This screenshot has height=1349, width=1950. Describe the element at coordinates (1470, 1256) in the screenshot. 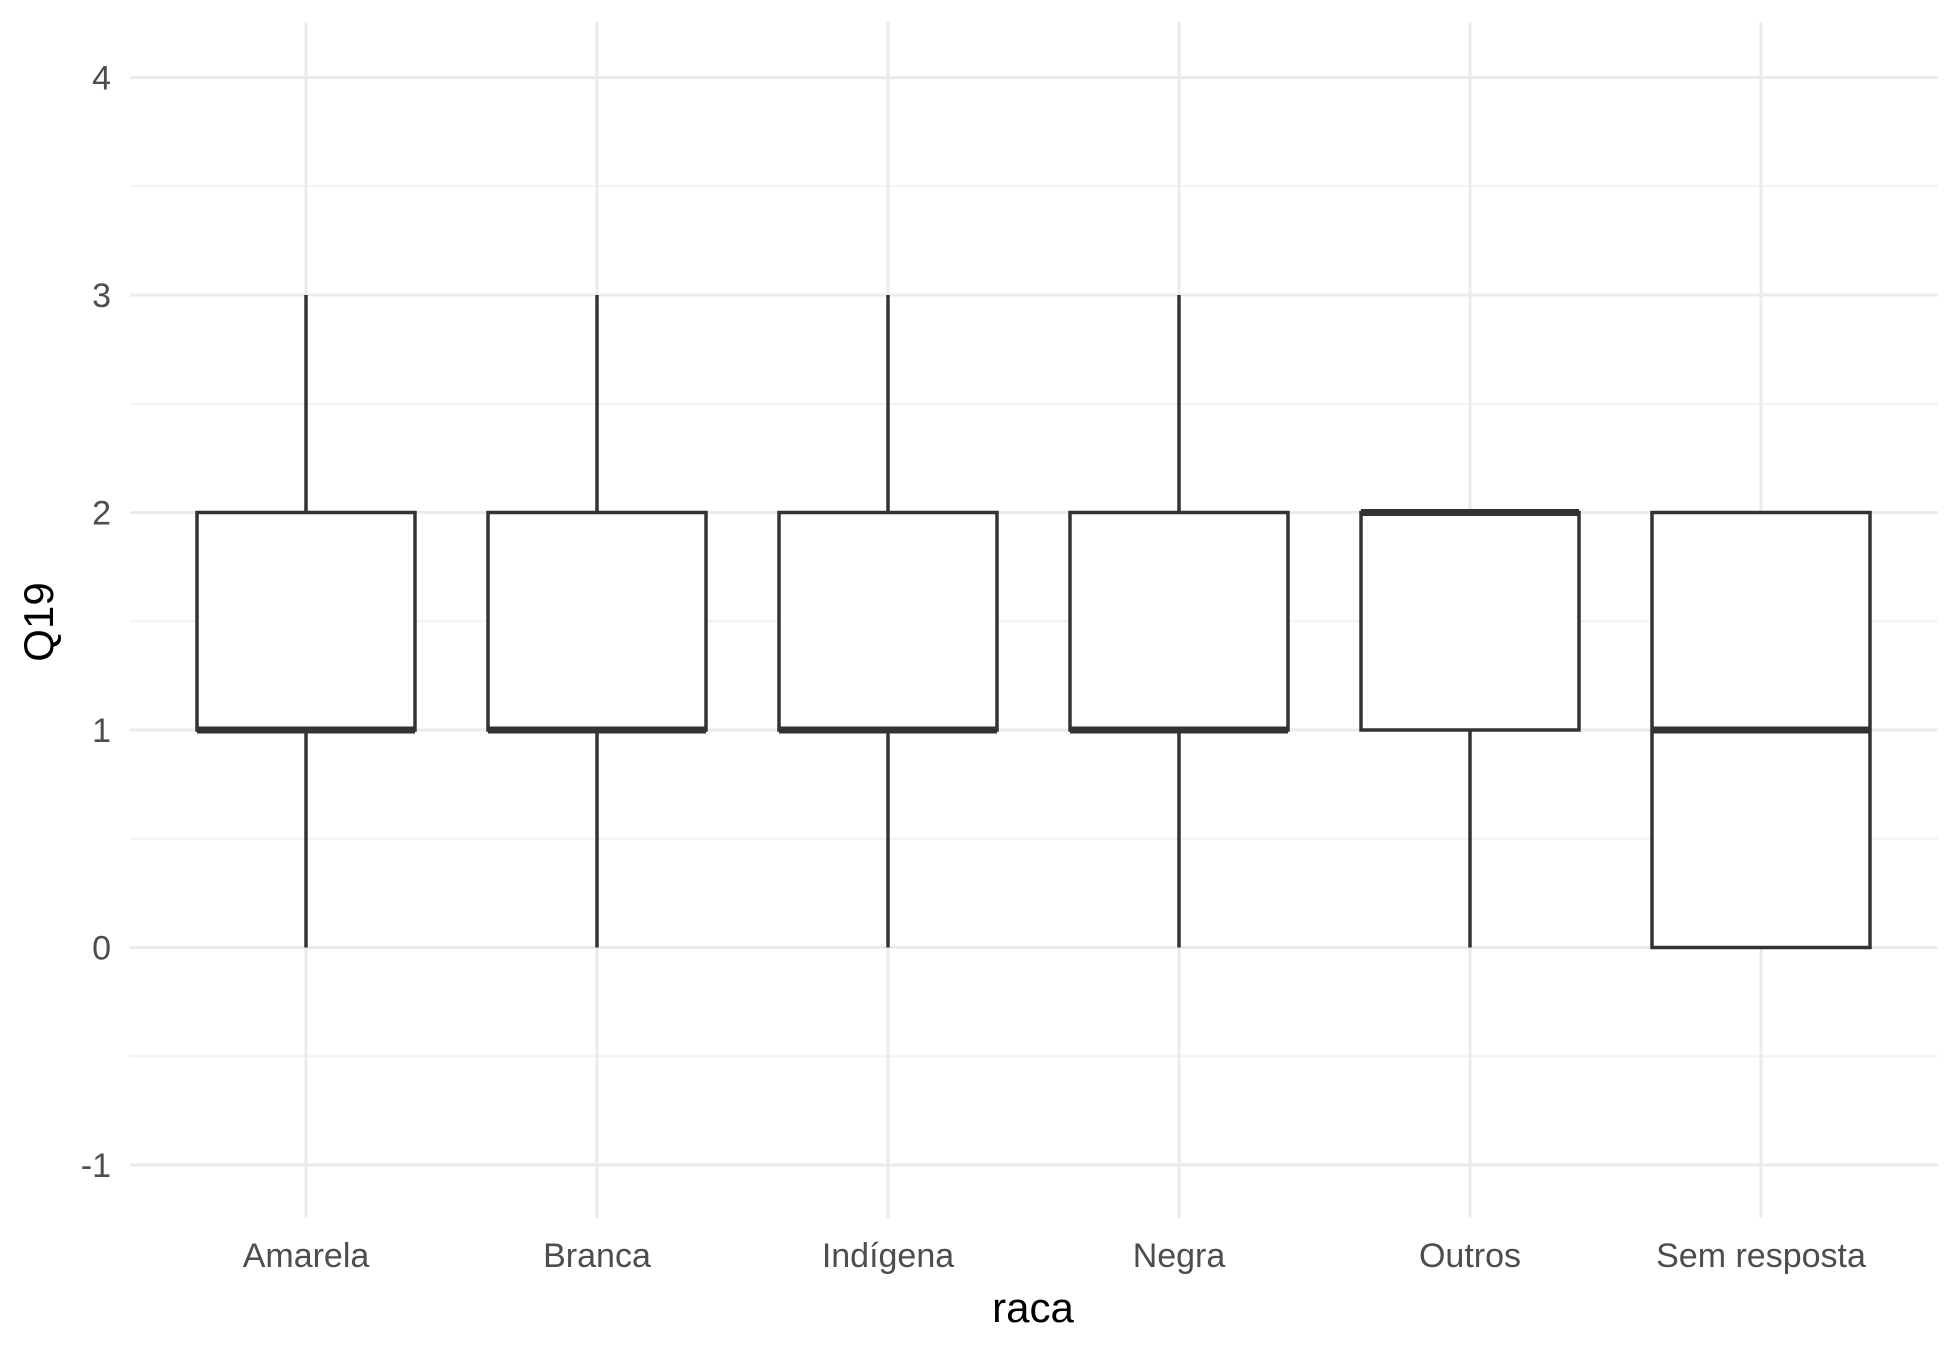

I see `x-tick-label: Outros` at that location.